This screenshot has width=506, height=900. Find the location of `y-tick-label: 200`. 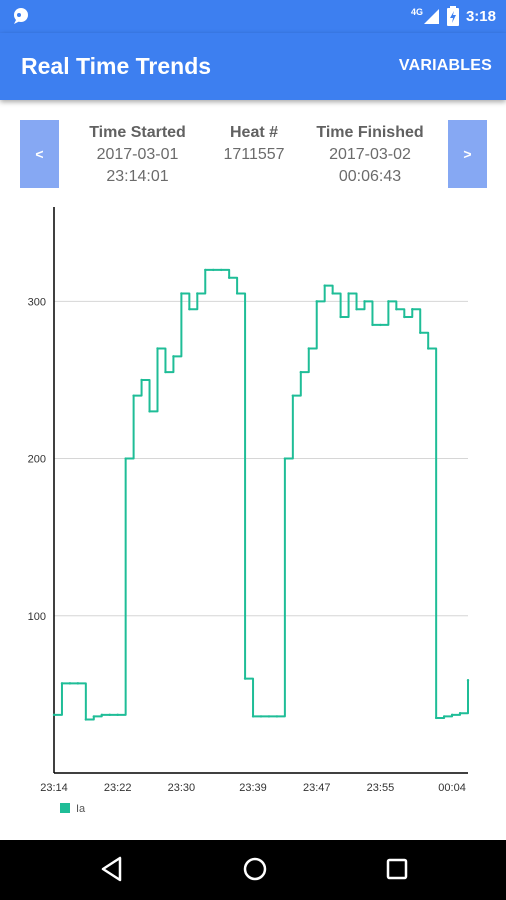

y-tick-label: 200 is located at coordinates (37, 460).